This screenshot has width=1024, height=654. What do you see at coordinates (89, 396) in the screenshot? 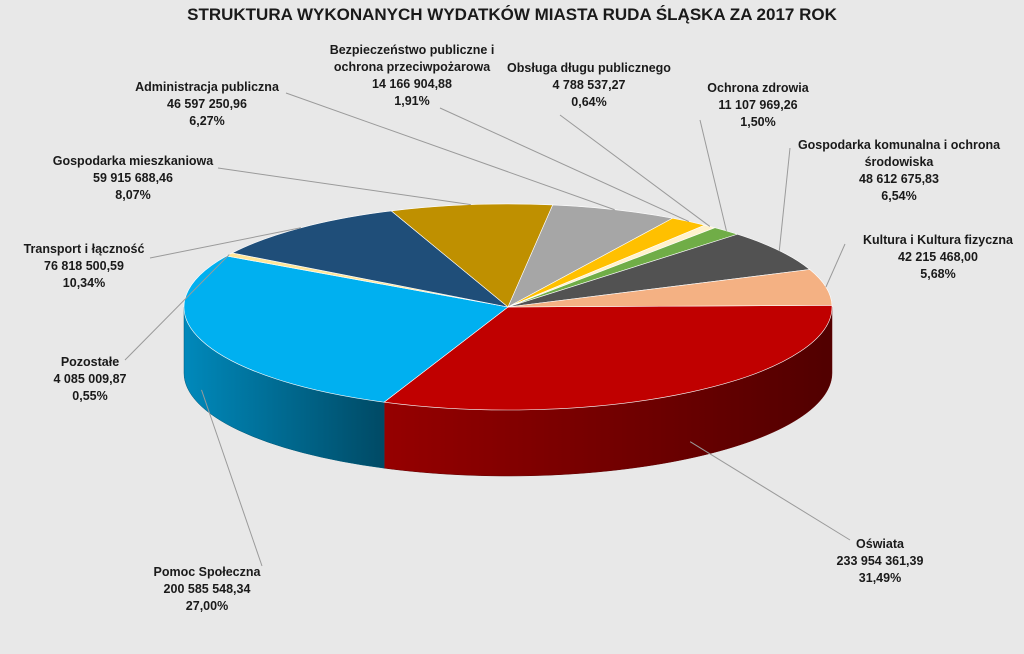
I see `slice-percent-label: 0,55%` at bounding box center [89, 396].